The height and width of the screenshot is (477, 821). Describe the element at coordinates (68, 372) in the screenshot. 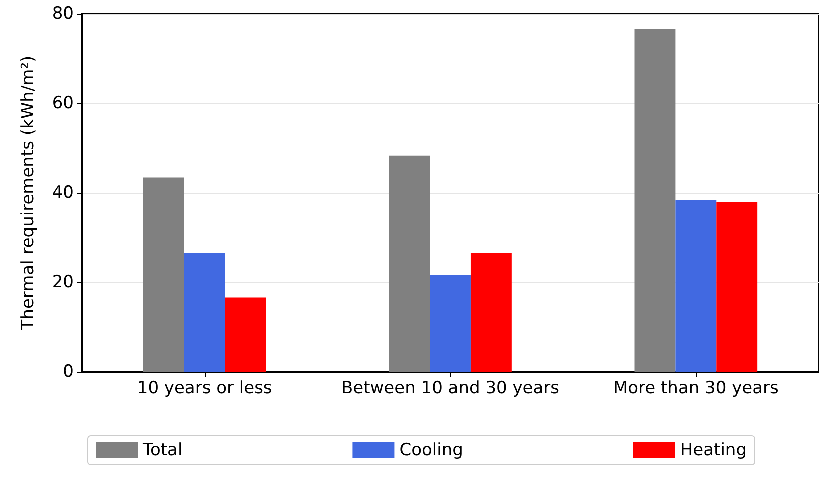

I see `y-tick-label: 0` at that location.